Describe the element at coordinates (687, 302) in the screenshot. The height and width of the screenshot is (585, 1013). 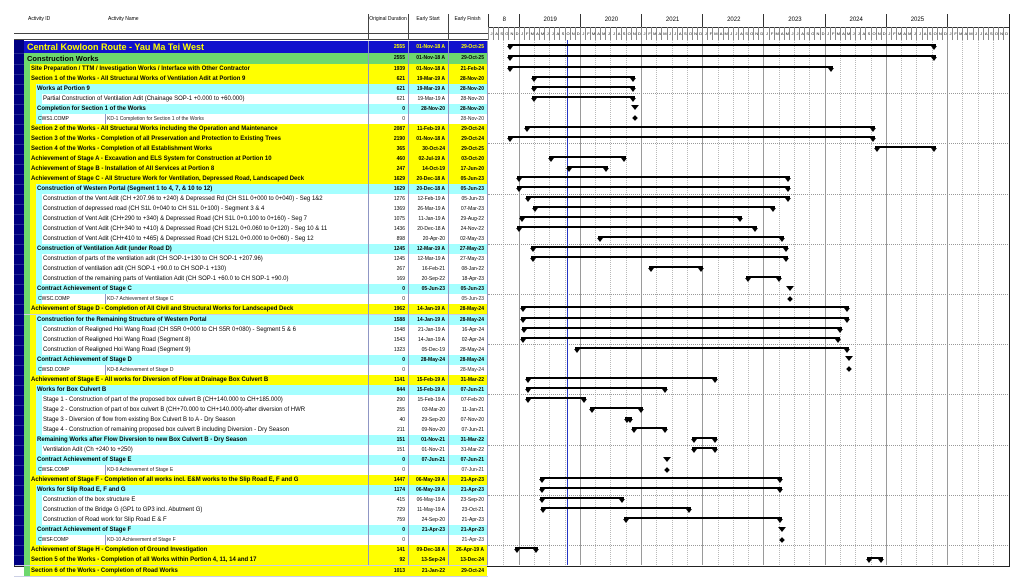
I see `quarter-gridline` at that location.